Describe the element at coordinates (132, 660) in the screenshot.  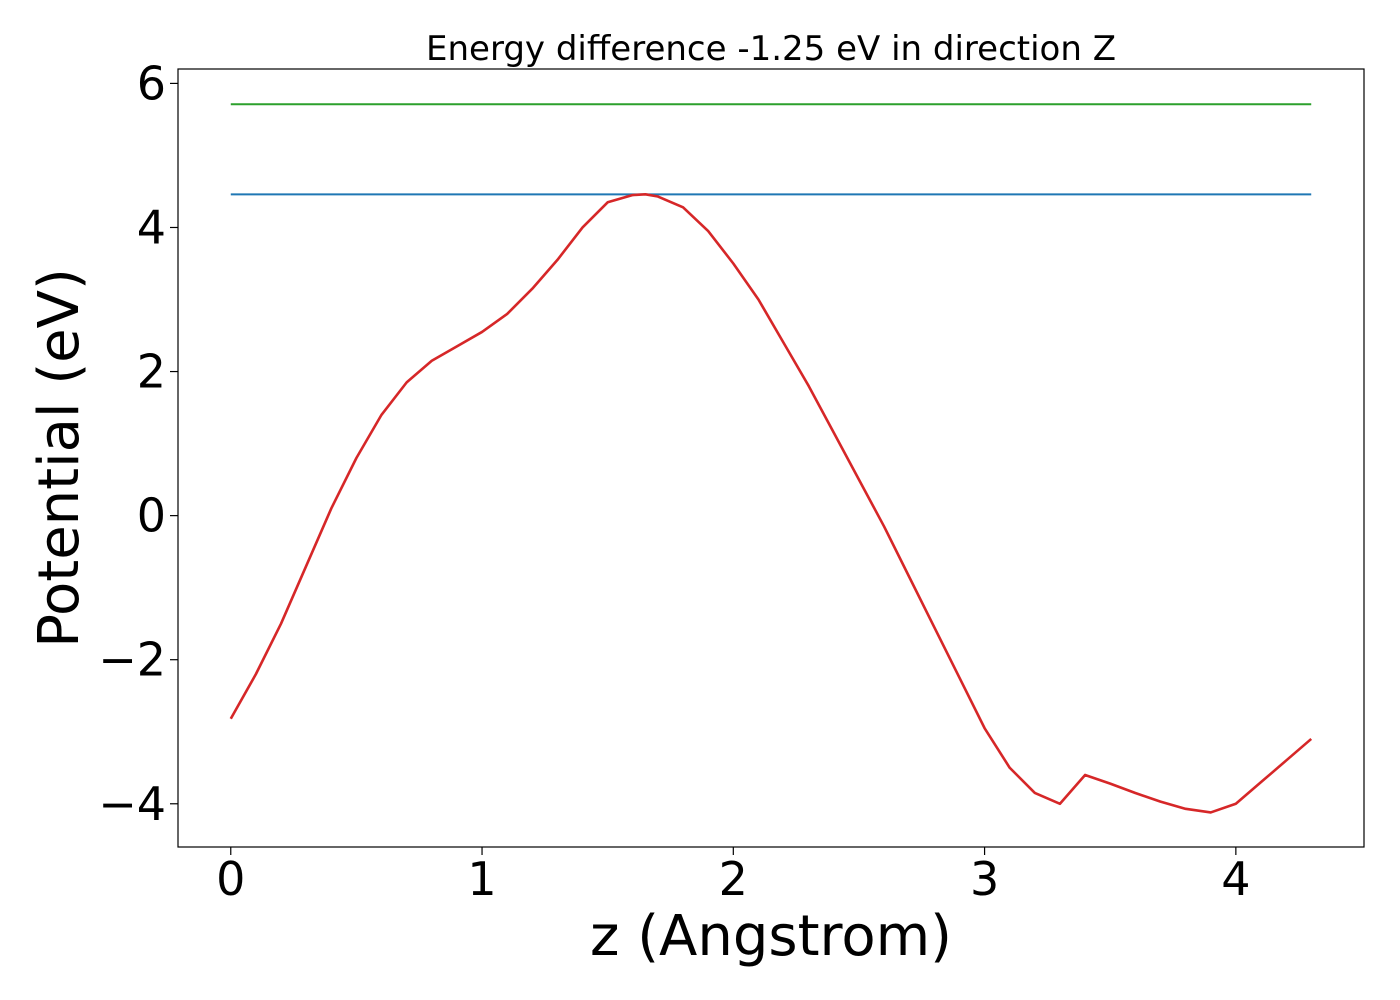
I see `y-tick-label: −2` at that location.